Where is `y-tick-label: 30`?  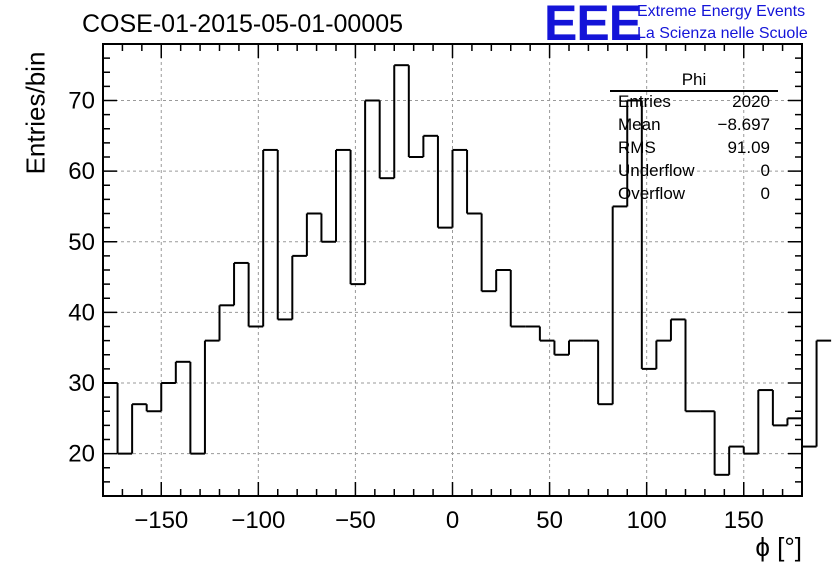 y-tick-label: 30 is located at coordinates (81, 383).